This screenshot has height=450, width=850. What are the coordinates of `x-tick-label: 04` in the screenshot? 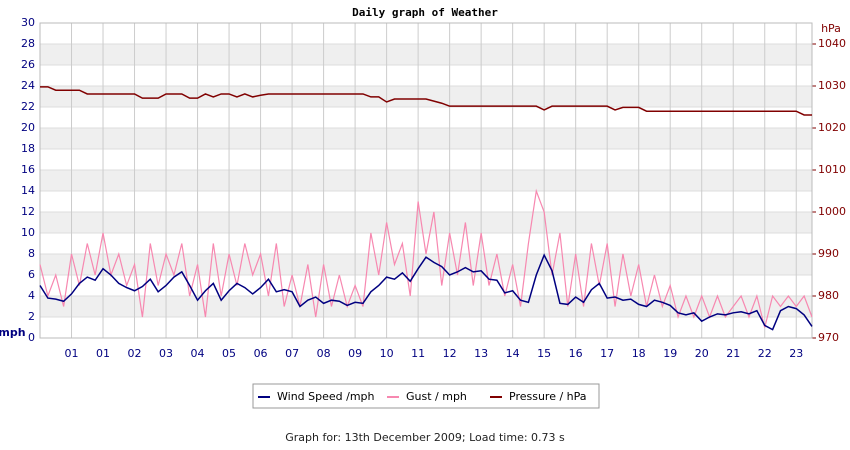 It's located at (198, 353).